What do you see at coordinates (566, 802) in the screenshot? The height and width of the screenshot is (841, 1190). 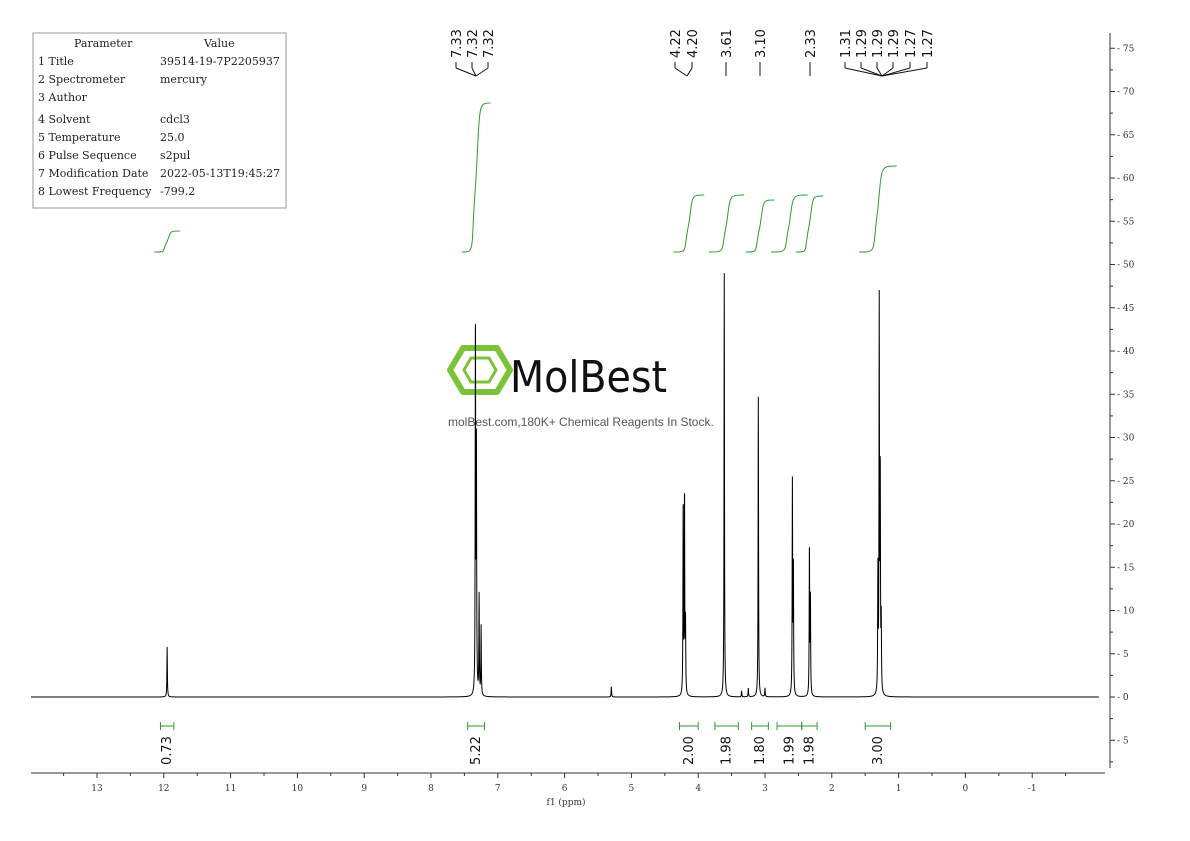 I see `x-axis-label: f1 (ppm)` at bounding box center [566, 802].